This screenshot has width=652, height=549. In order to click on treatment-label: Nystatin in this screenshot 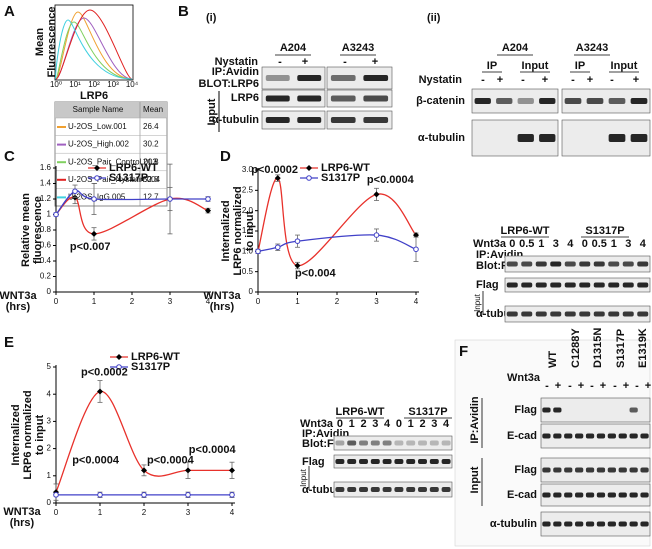, I will do `click(237, 62)`.